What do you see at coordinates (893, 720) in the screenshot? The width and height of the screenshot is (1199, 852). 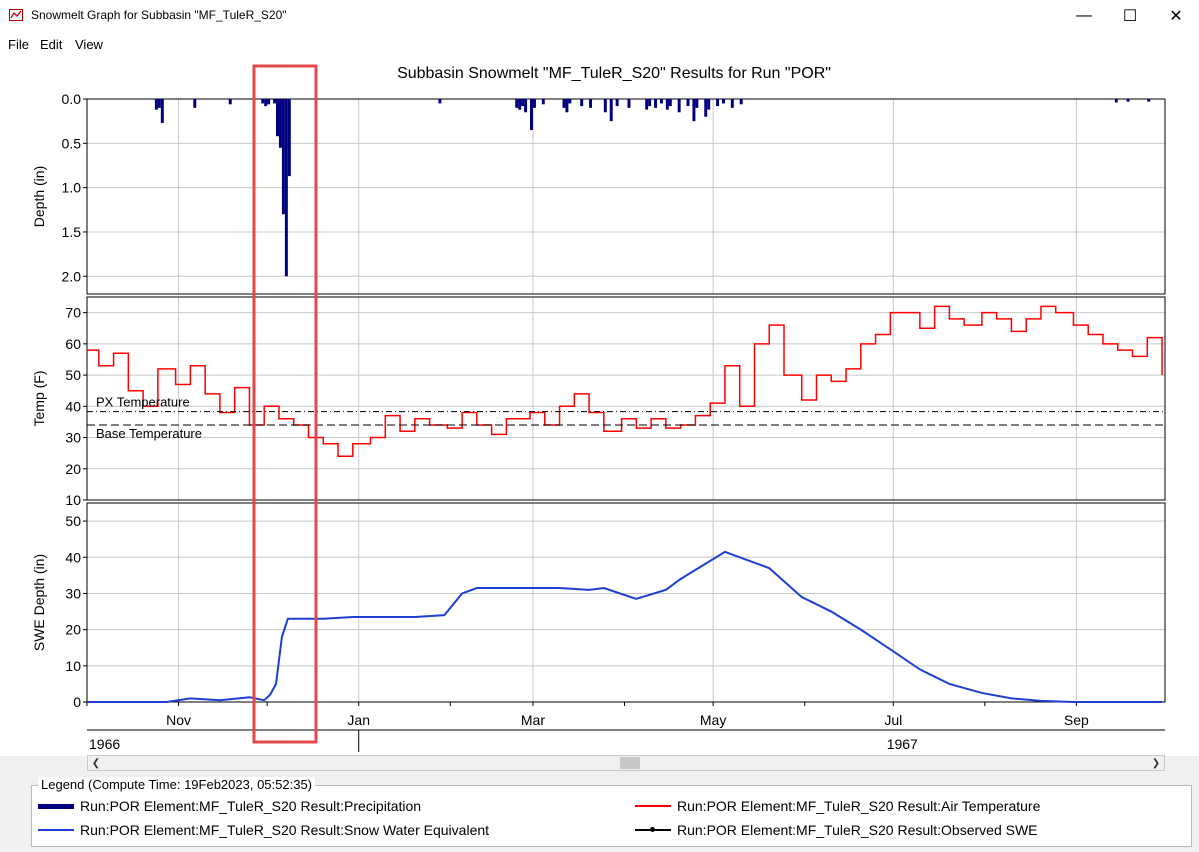 I see `x-tick-label: Jul` at bounding box center [893, 720].